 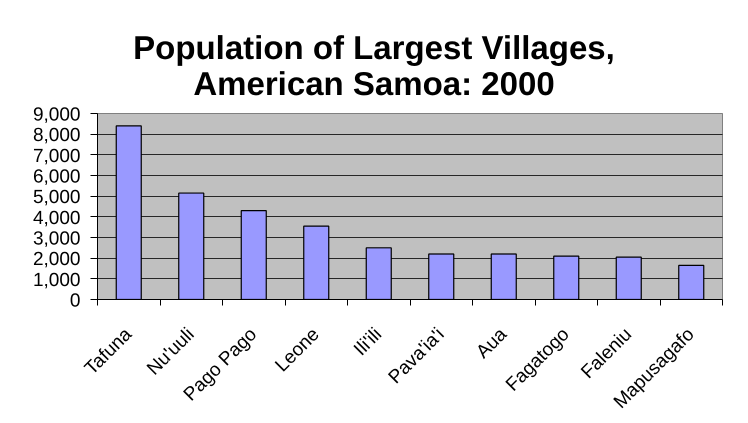 I want to click on x-tick-label: Ili'ili, so click(x=368, y=342).